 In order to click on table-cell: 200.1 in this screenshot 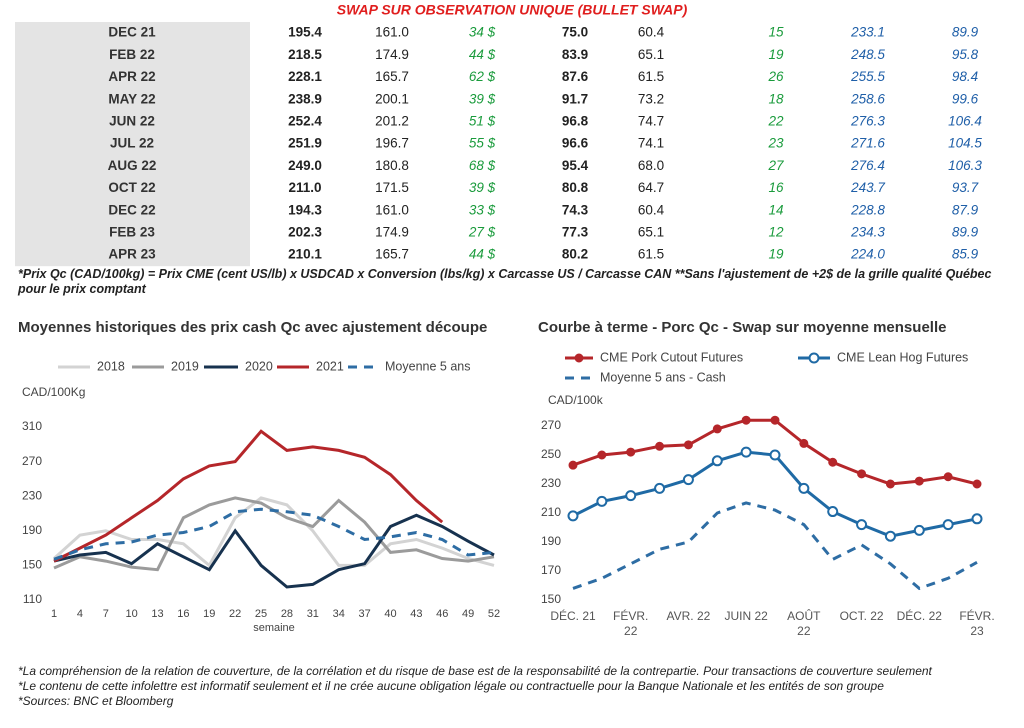, I will do `click(392, 98)`.